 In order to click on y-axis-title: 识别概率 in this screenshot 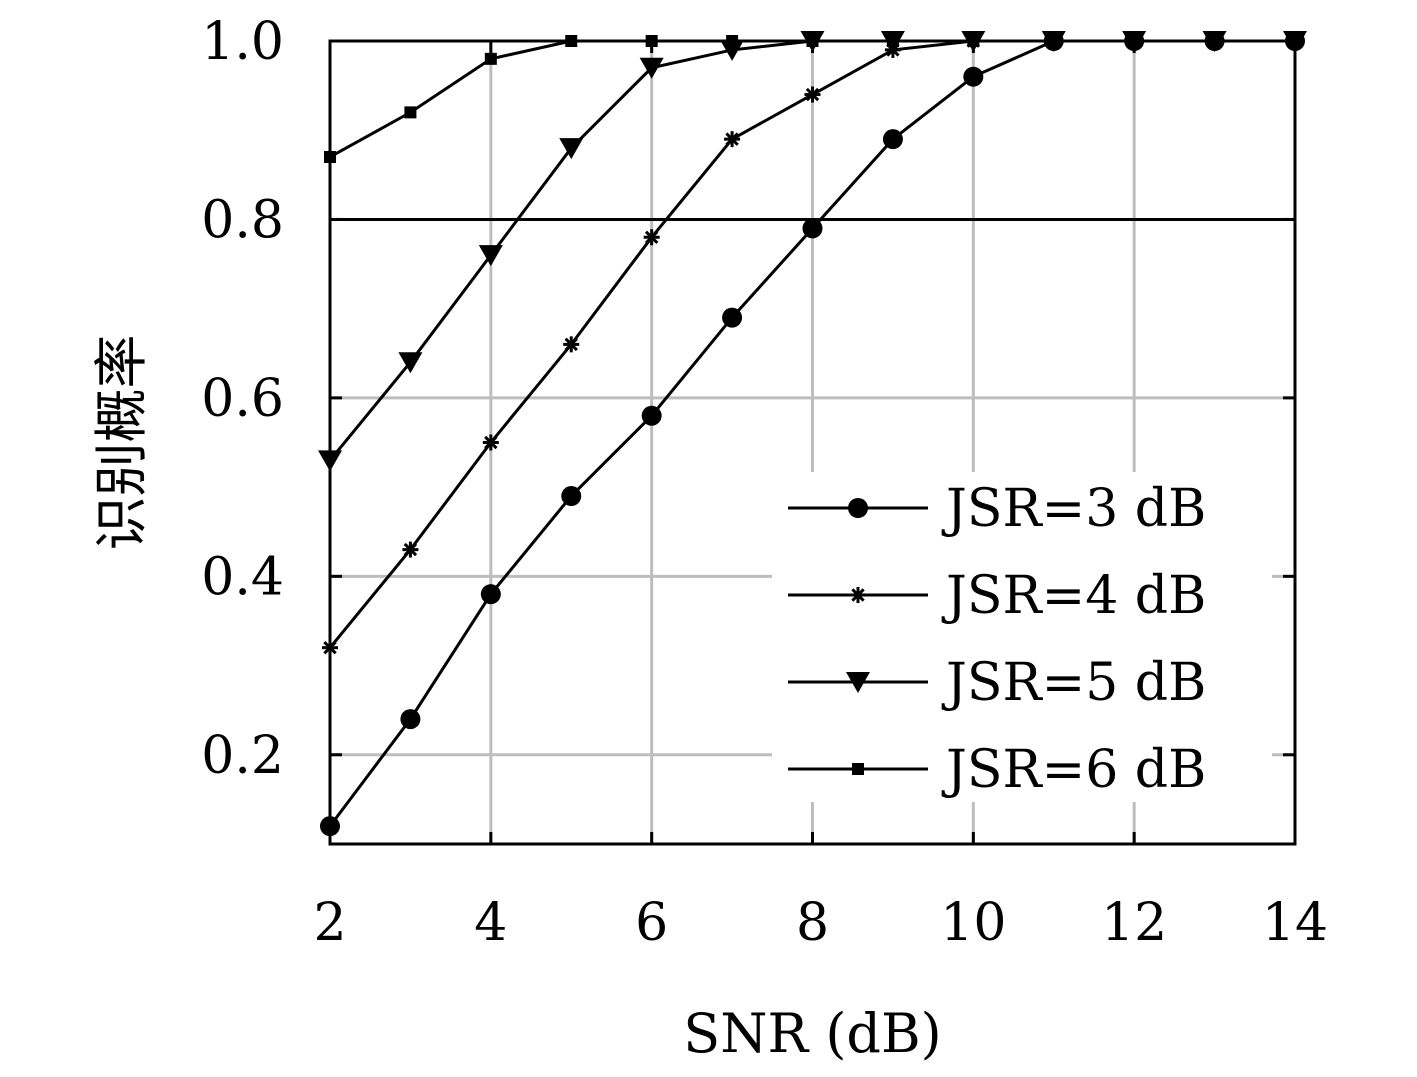, I will do `click(121, 443)`.